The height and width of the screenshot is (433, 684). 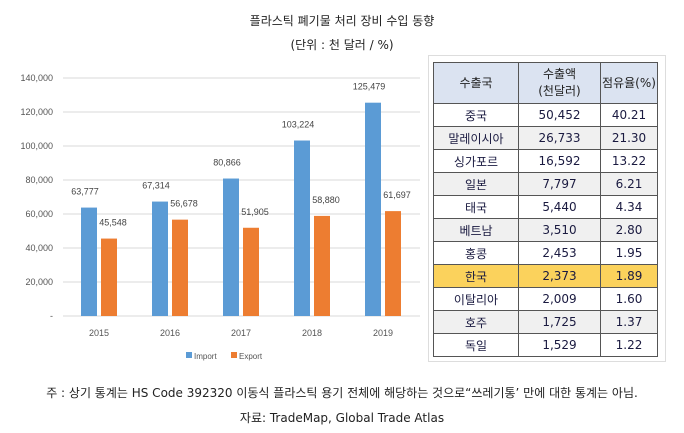 I want to click on table-row: 한국 2,373 1.89, so click(x=545, y=276).